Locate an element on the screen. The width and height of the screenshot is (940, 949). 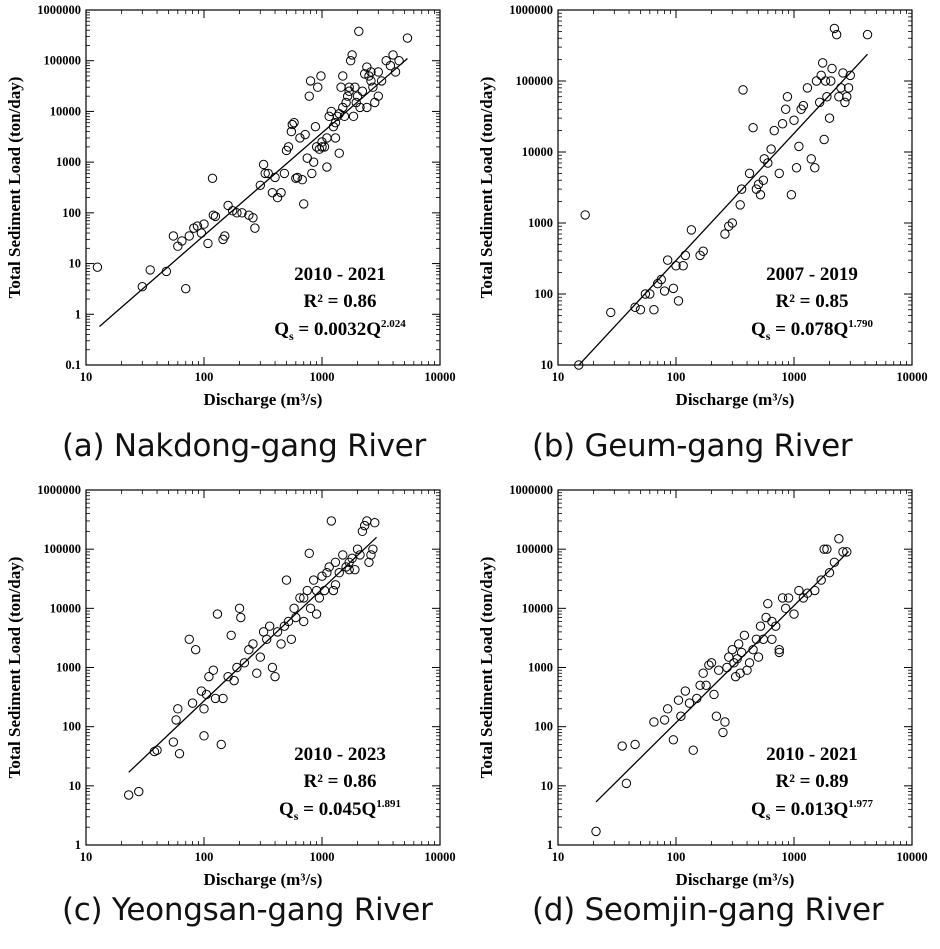
r-squared-label: R² = 0.89 is located at coordinates (812, 781).